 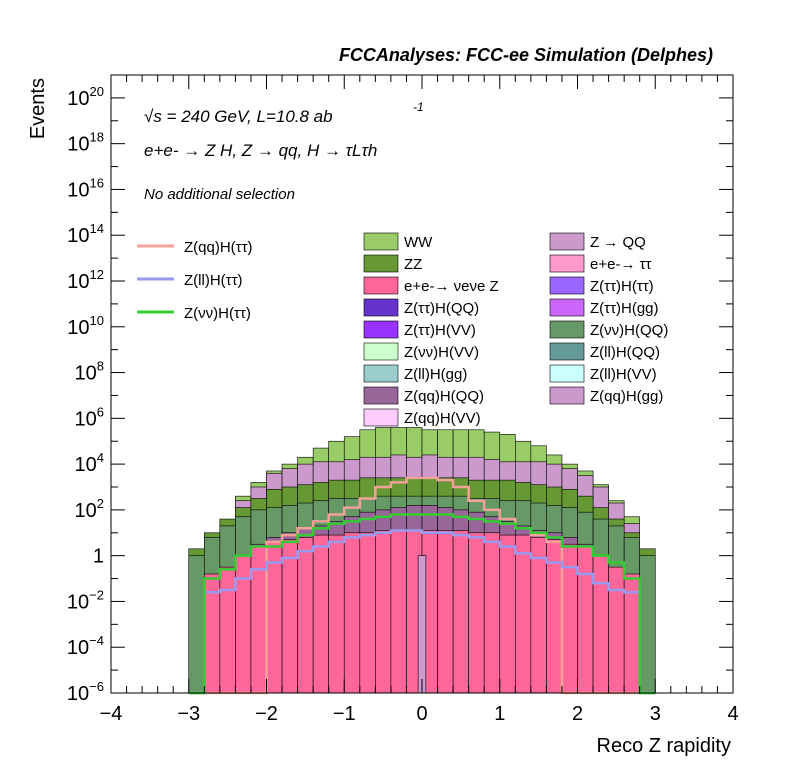 I want to click on x-tick-label: 0, so click(x=421, y=714).